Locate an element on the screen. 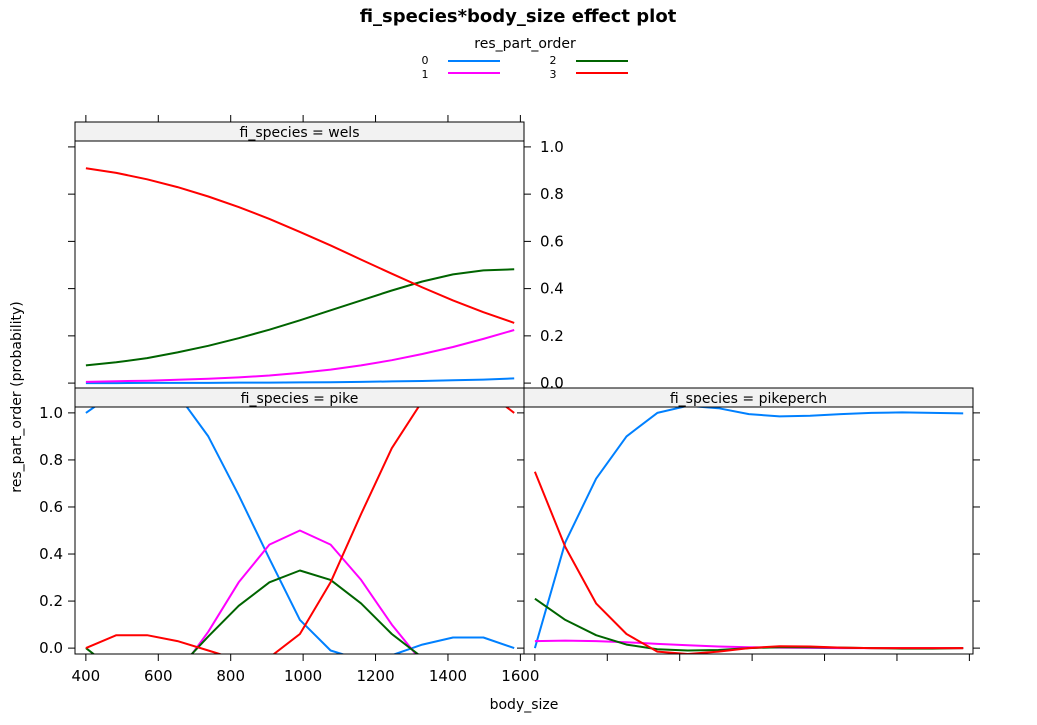 This screenshot has width=1037, height=725. strip-label: fi_species = pikeperch is located at coordinates (748, 399).